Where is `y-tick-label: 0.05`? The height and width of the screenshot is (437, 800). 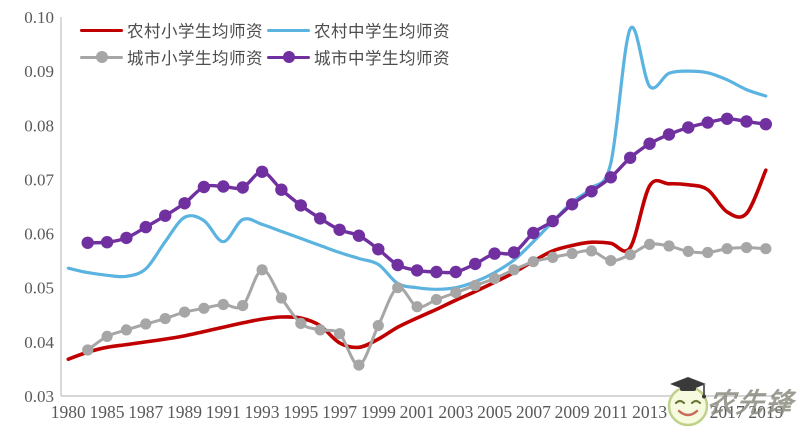 y-tick-label: 0.05 is located at coordinates (39, 288).